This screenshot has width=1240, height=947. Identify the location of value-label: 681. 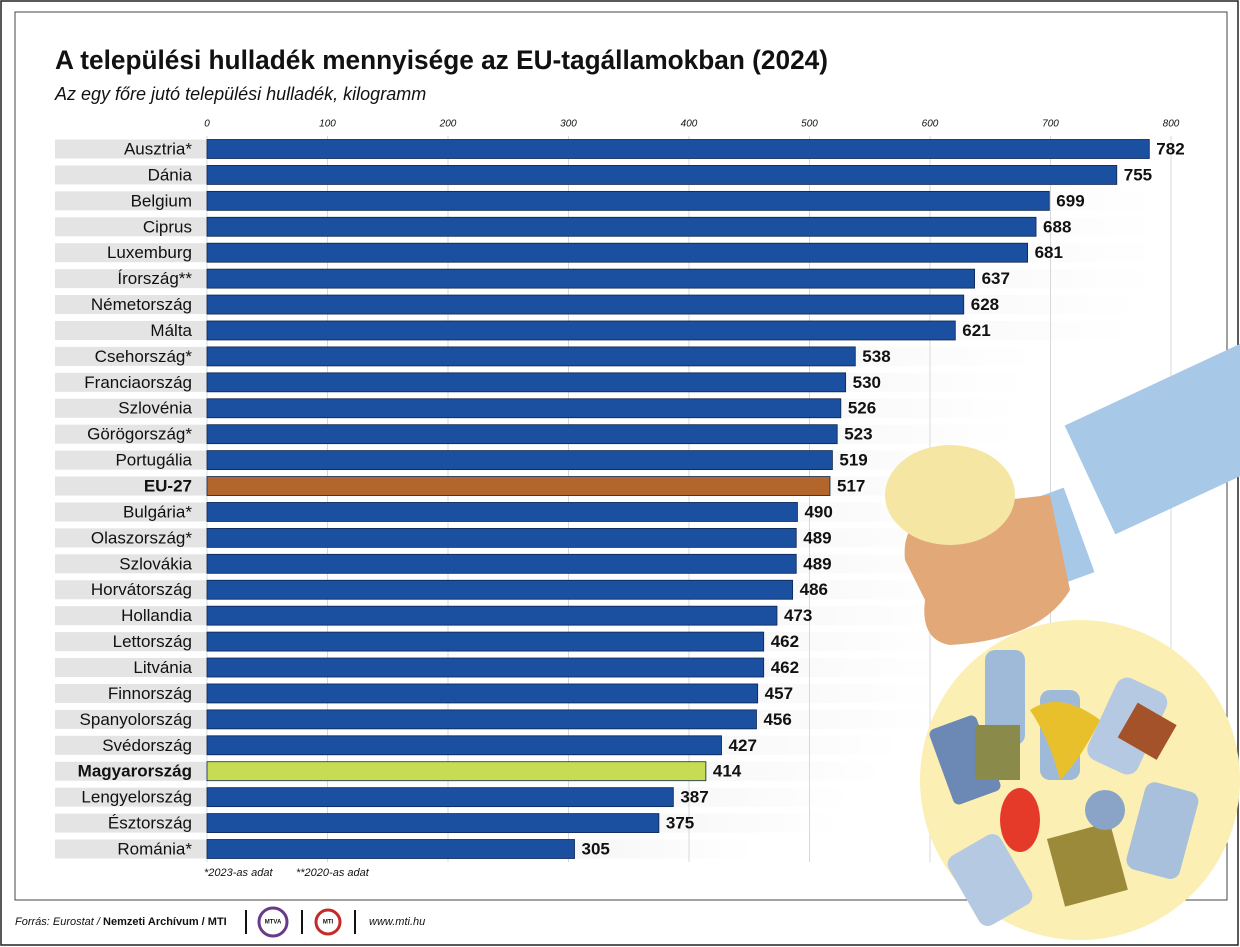
(1049, 252).